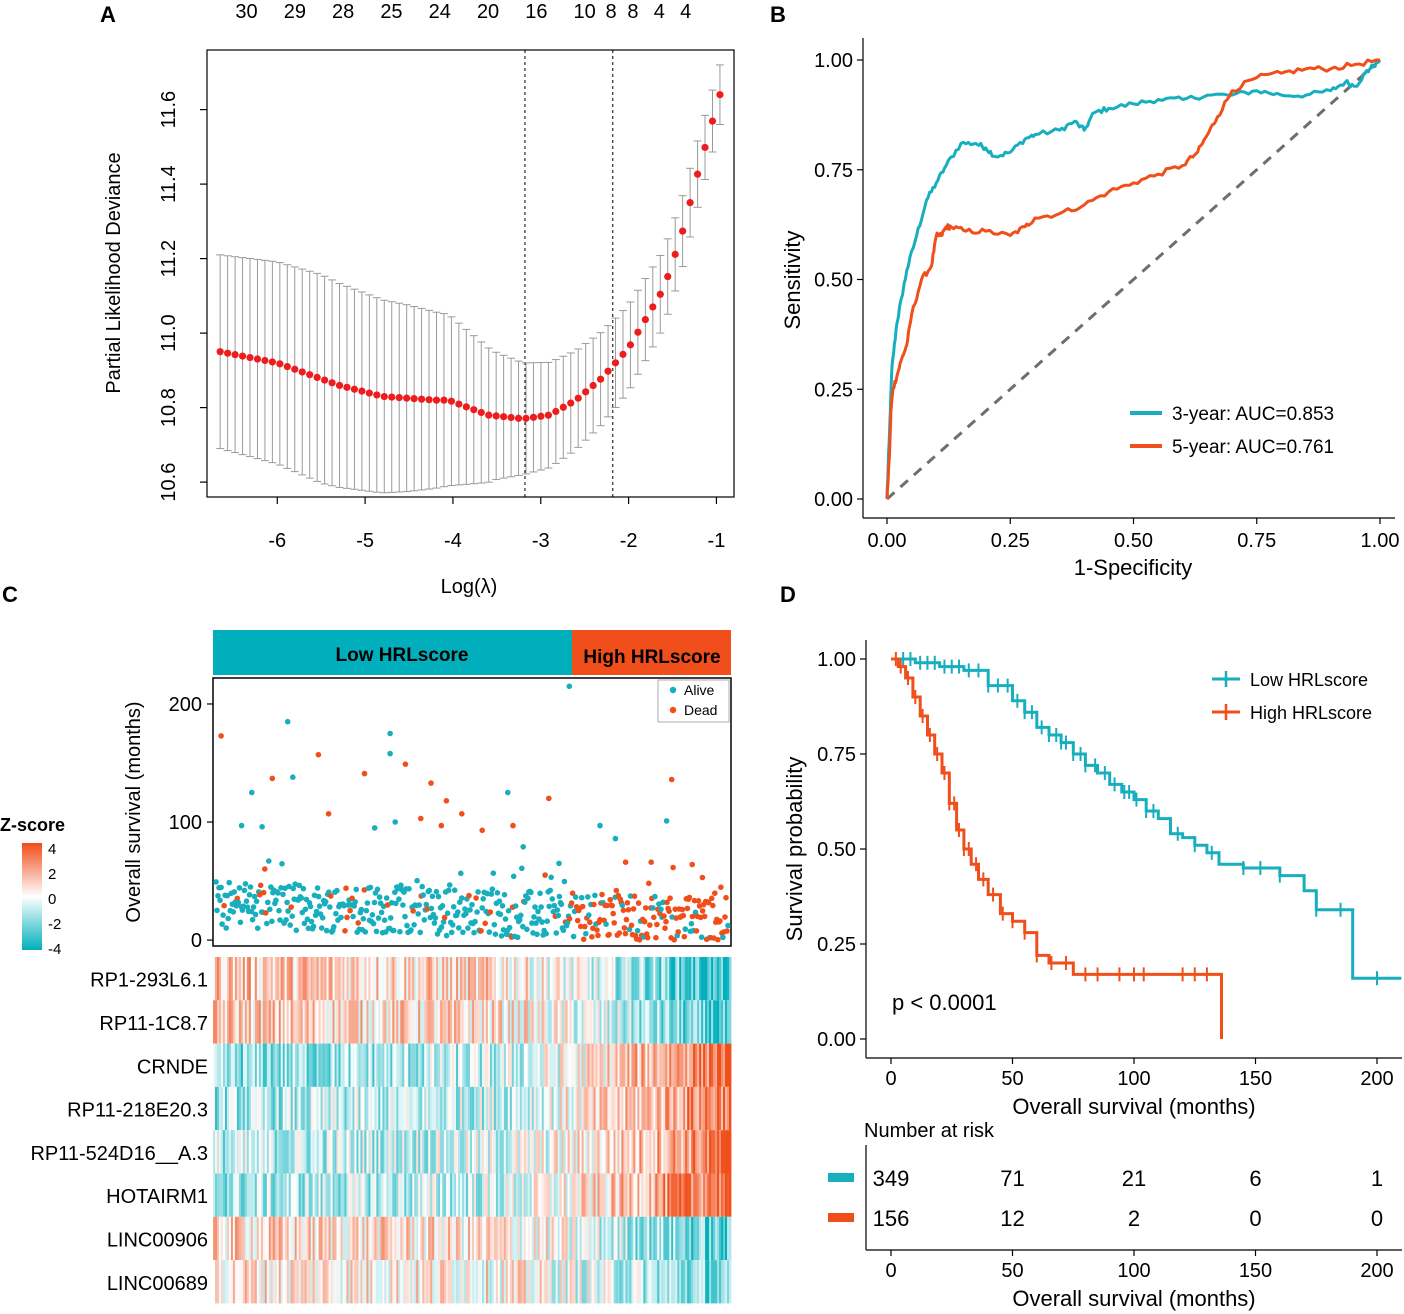  What do you see at coordinates (623, 910) in the screenshot?
I see `patient-point-dead` at bounding box center [623, 910].